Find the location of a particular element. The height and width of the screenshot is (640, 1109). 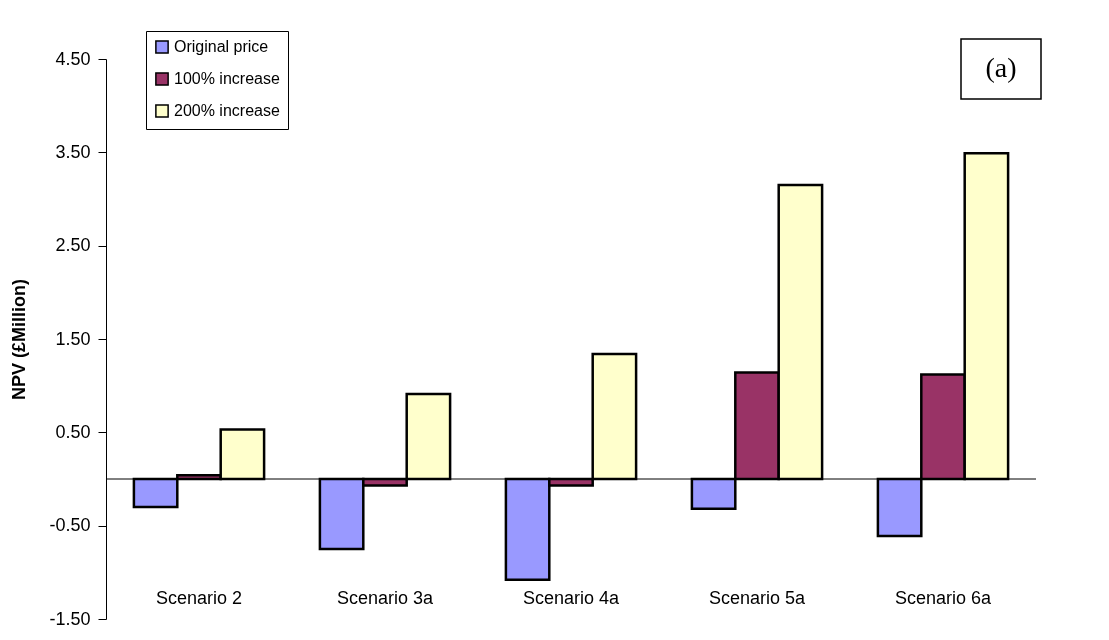

x-tick-label: Scenario 6a is located at coordinates (943, 597).